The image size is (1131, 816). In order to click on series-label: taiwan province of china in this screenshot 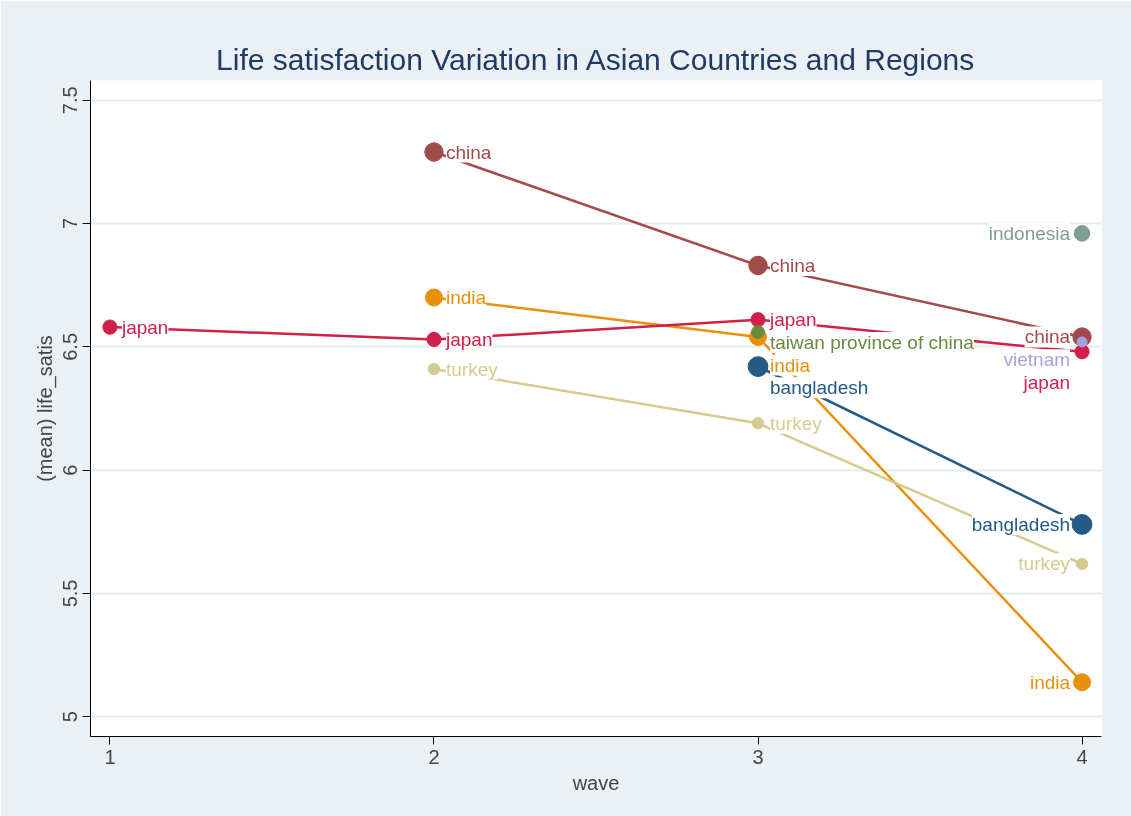, I will do `click(872, 342)`.